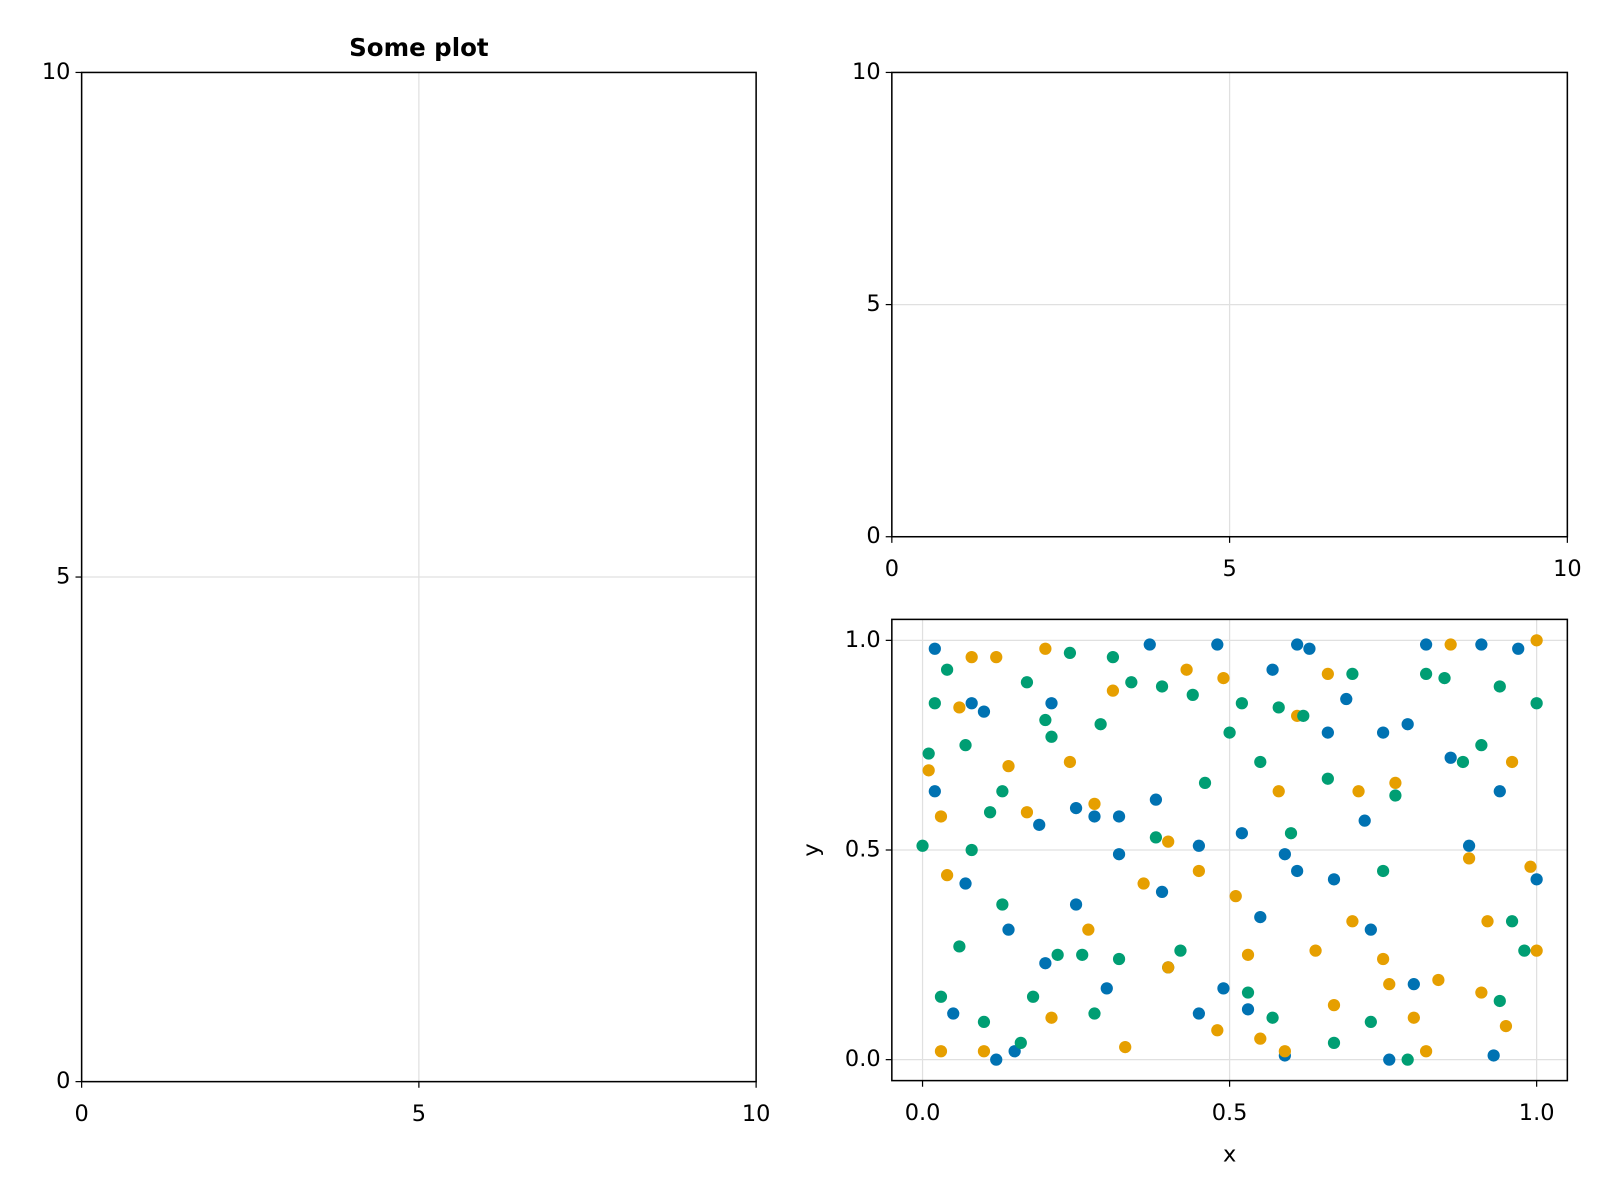 The image size is (1600, 1200). Describe the element at coordinates (1230, 1113) in the screenshot. I see `x-tick-label: 0.5` at that location.